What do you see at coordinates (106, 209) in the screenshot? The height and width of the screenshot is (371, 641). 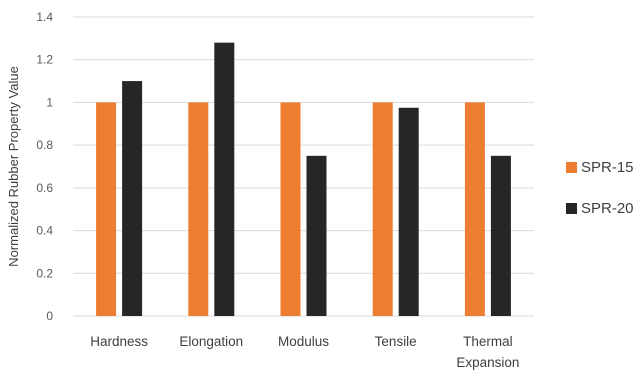 I see `bar-spr-15-hardness` at bounding box center [106, 209].